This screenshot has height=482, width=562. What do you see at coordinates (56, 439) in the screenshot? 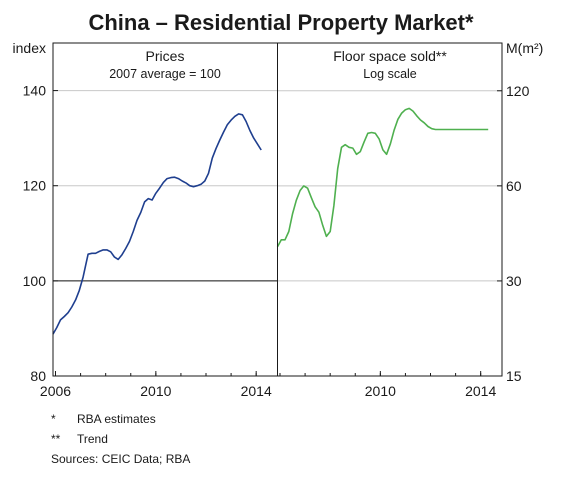
I see `footnote-2-mark: **` at bounding box center [56, 439].